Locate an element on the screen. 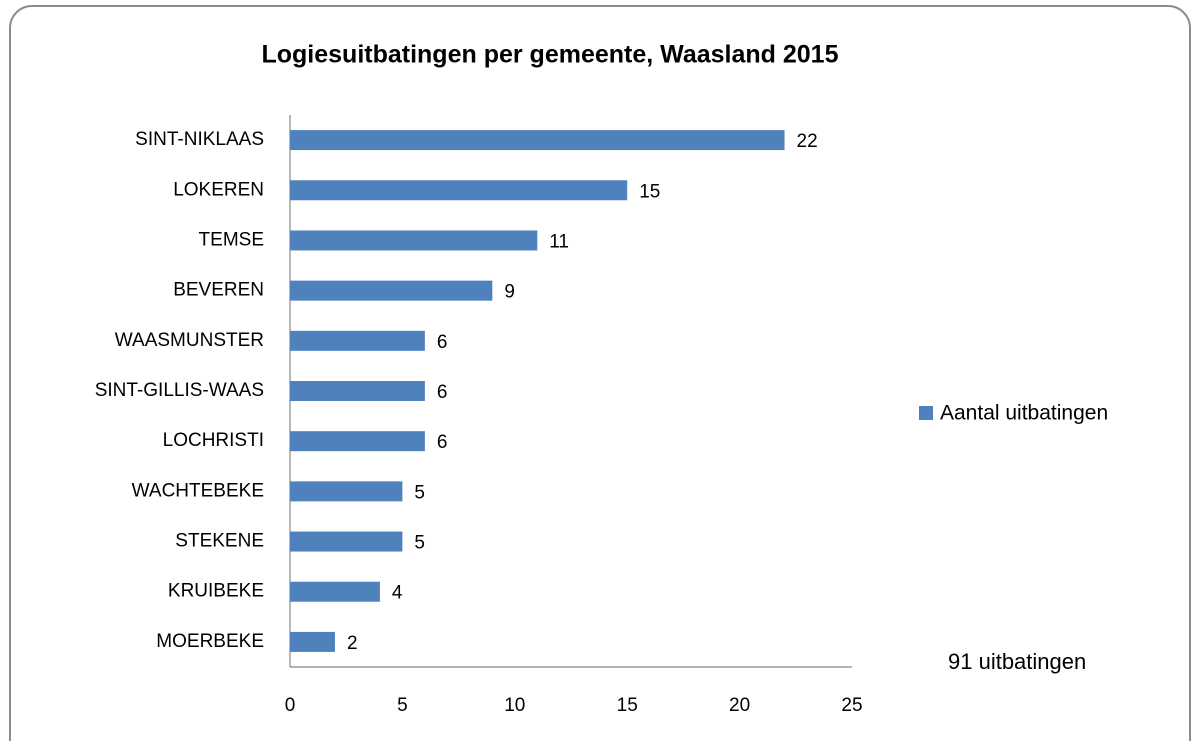 Image resolution: width=1201 pixels, height=741 pixels. data-label: 4 is located at coordinates (397, 593).